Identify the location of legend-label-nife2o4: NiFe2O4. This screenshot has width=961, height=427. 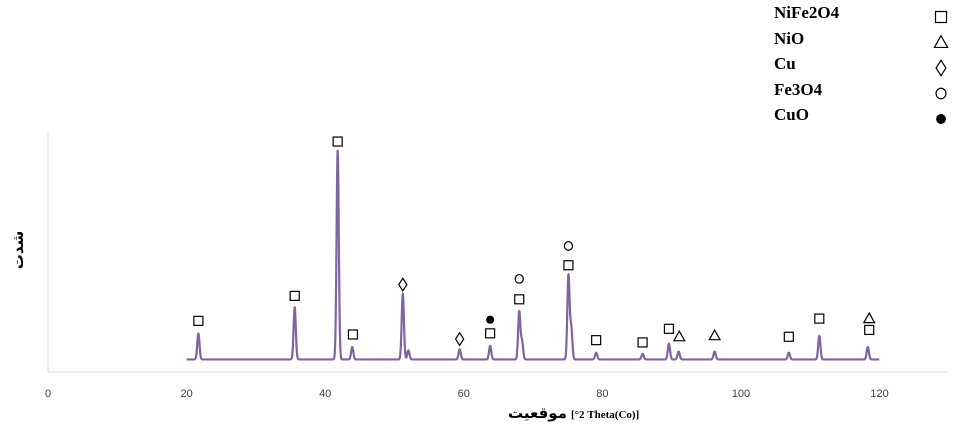
(807, 12).